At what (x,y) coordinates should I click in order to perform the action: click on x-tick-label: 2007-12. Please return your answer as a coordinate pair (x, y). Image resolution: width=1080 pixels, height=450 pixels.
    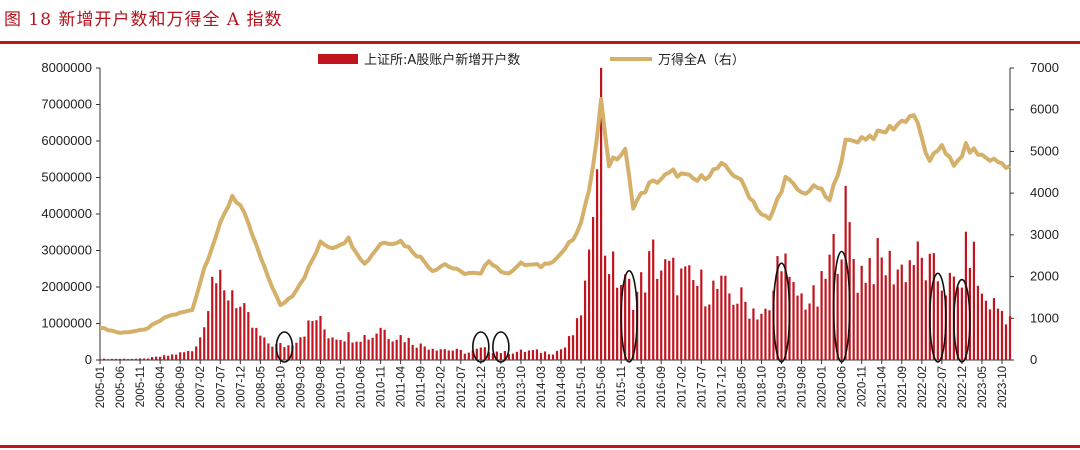
    Looking at the image, I should click on (241, 387).